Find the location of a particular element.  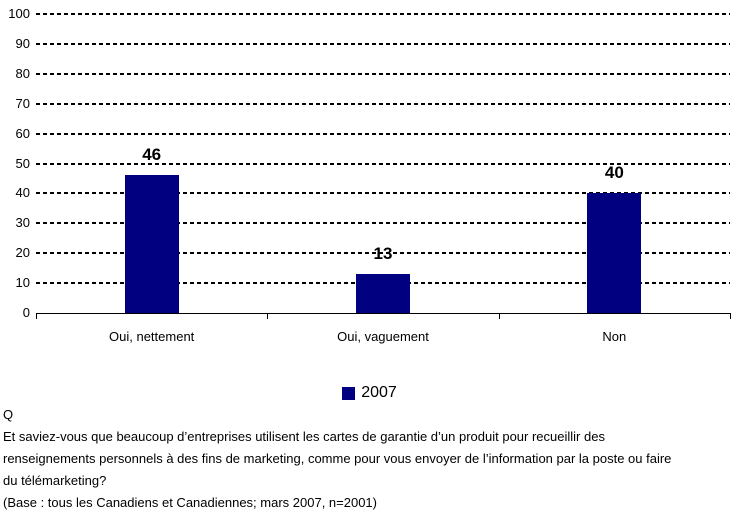

x-axis-line is located at coordinates (383, 313).